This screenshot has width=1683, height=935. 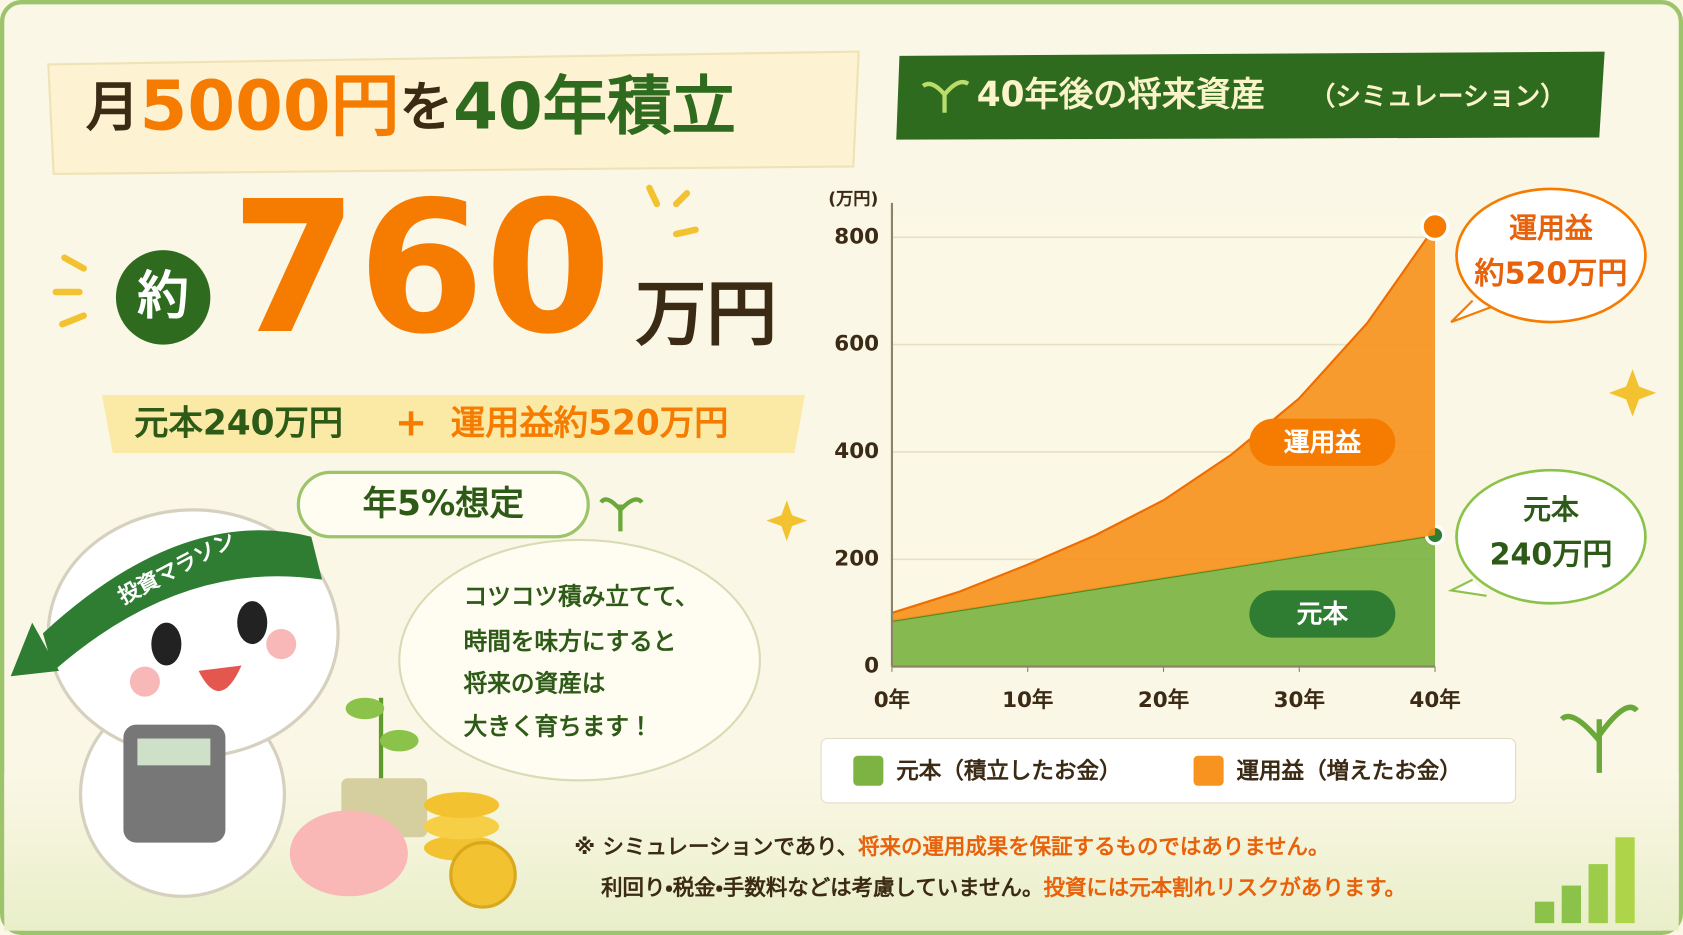 What do you see at coordinates (1551, 228) in the screenshot?
I see `callout-title: 運用益` at bounding box center [1551, 228].